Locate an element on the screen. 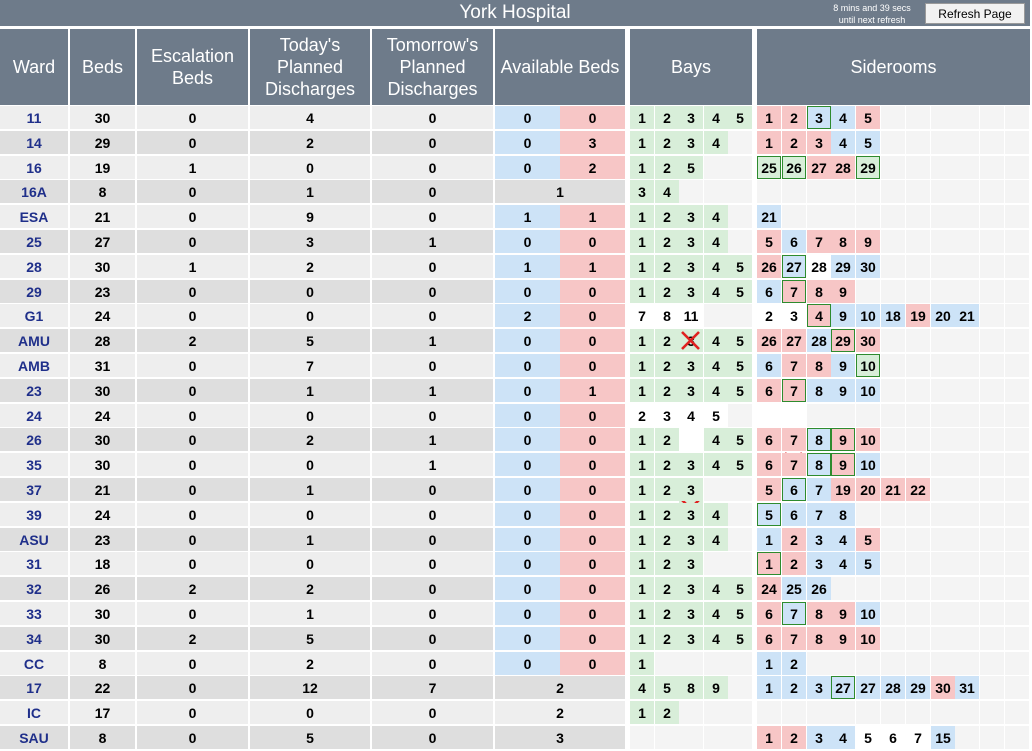  refresh-page-button: Refresh Page is located at coordinates (975, 13).